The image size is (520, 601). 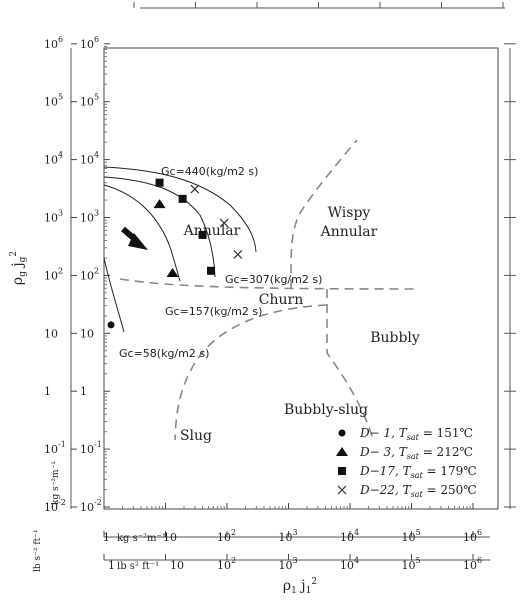 I want to click on region-churn: Churn, so click(x=281, y=300).